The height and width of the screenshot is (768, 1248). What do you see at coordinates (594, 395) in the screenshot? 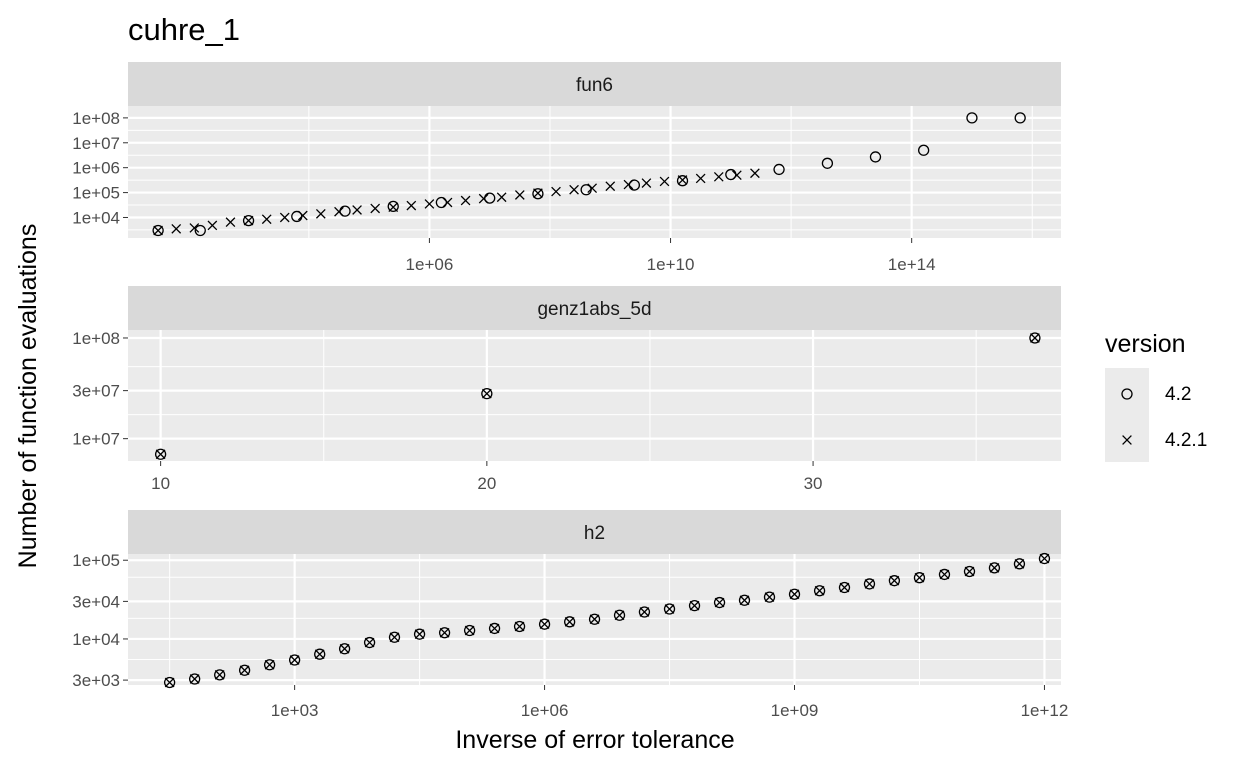
I see `plot-background` at bounding box center [594, 395].